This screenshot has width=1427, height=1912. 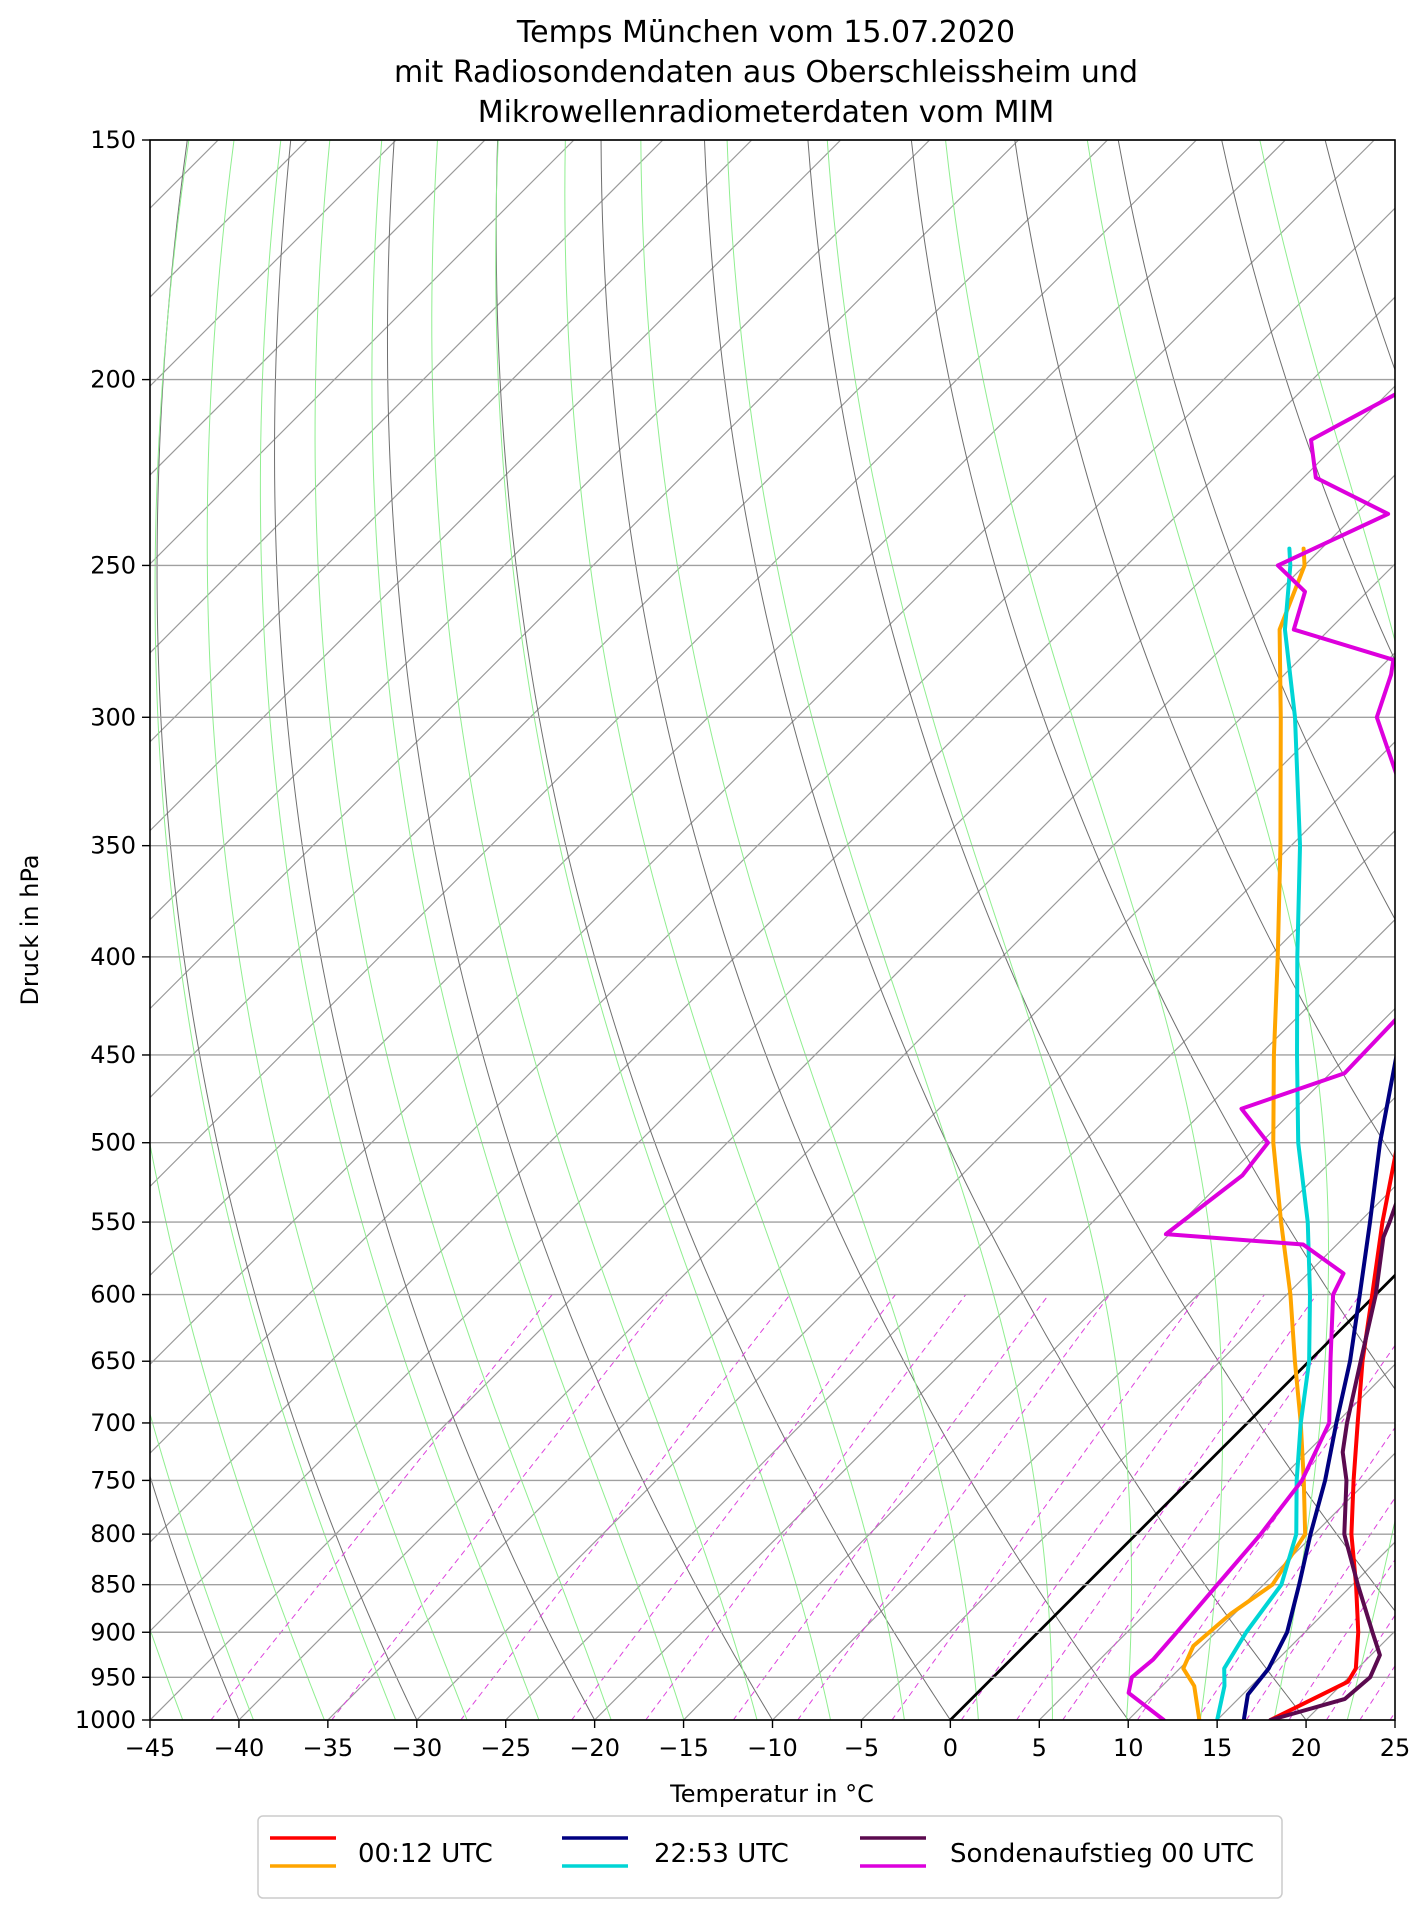 What do you see at coordinates (113, 1423) in the screenshot?
I see `y-tick-label: 700` at bounding box center [113, 1423].